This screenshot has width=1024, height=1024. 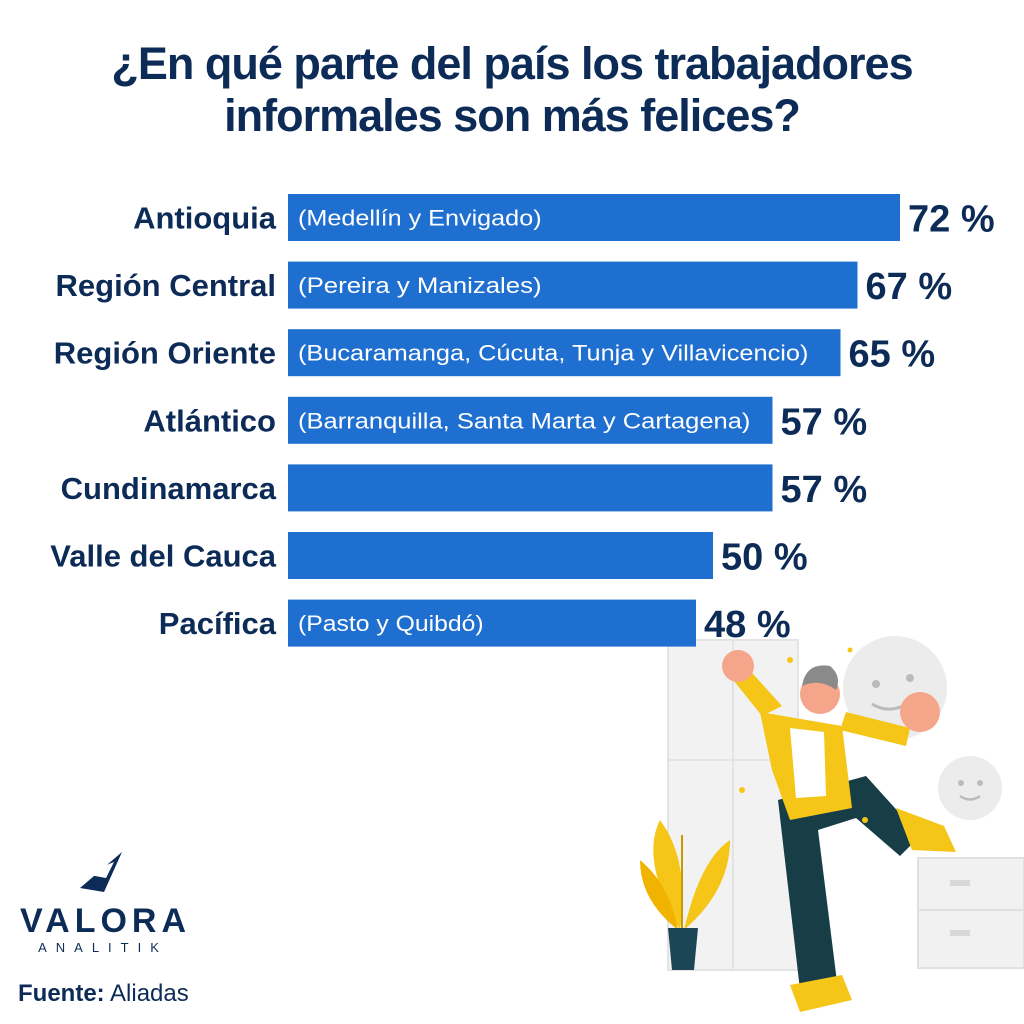 I want to click on person-icon, so click(x=839, y=831).